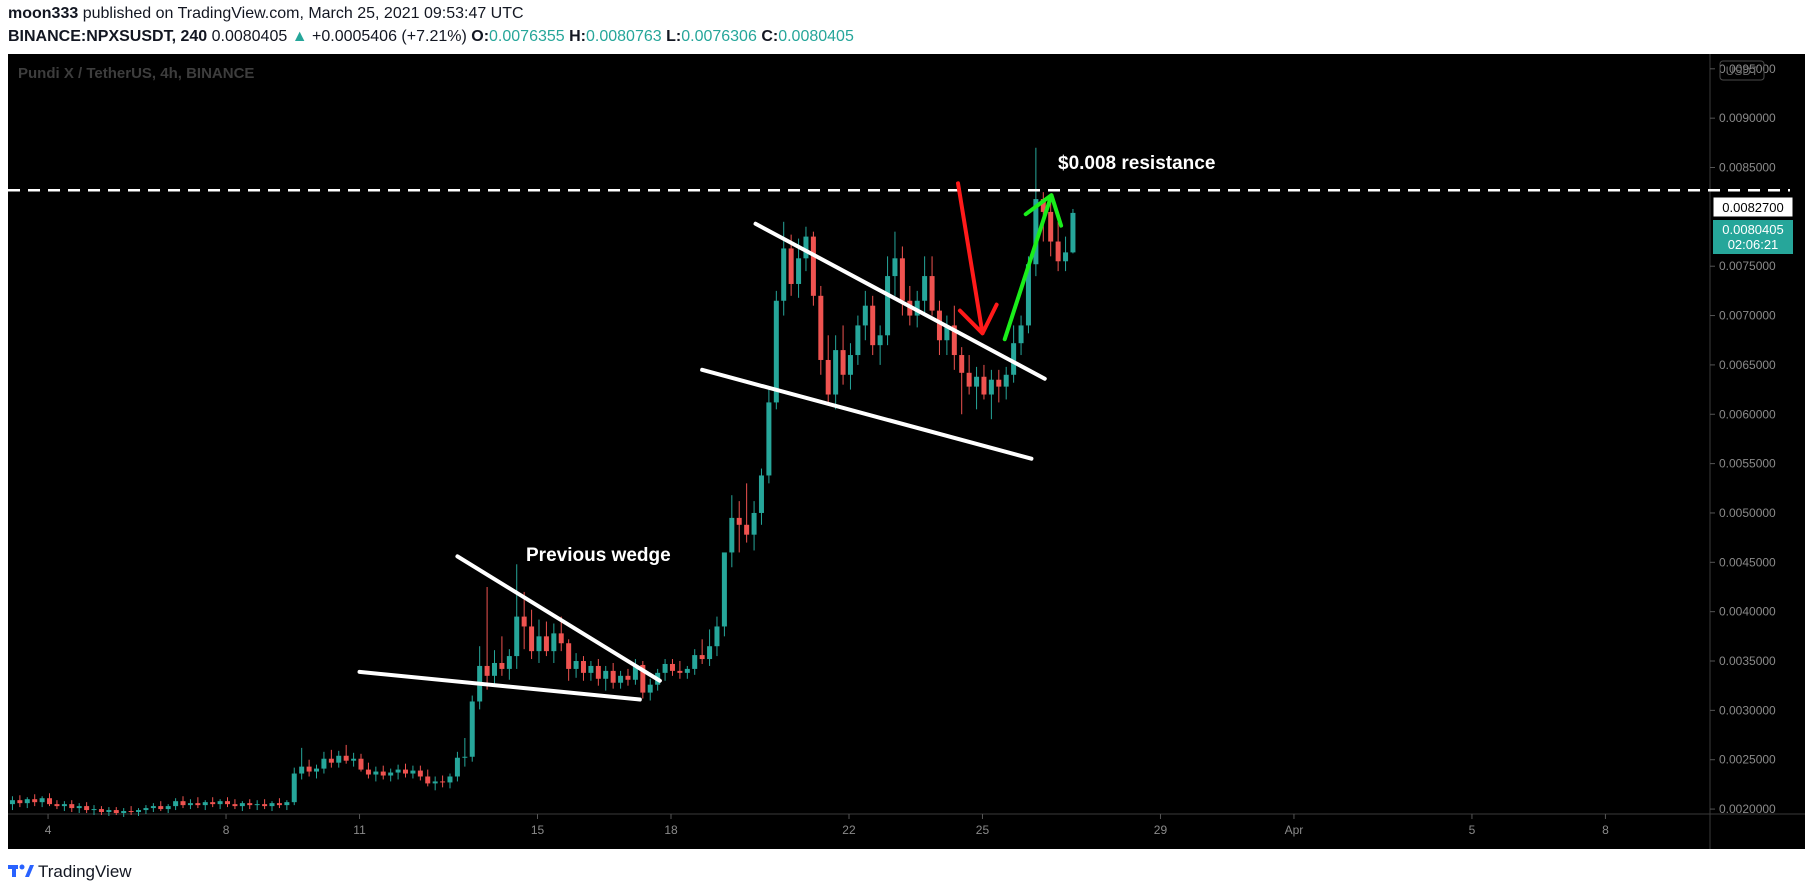 The image size is (1805, 895). What do you see at coordinates (1747, 661) in the screenshot?
I see `price-tick-label: 0.0035000` at bounding box center [1747, 661].